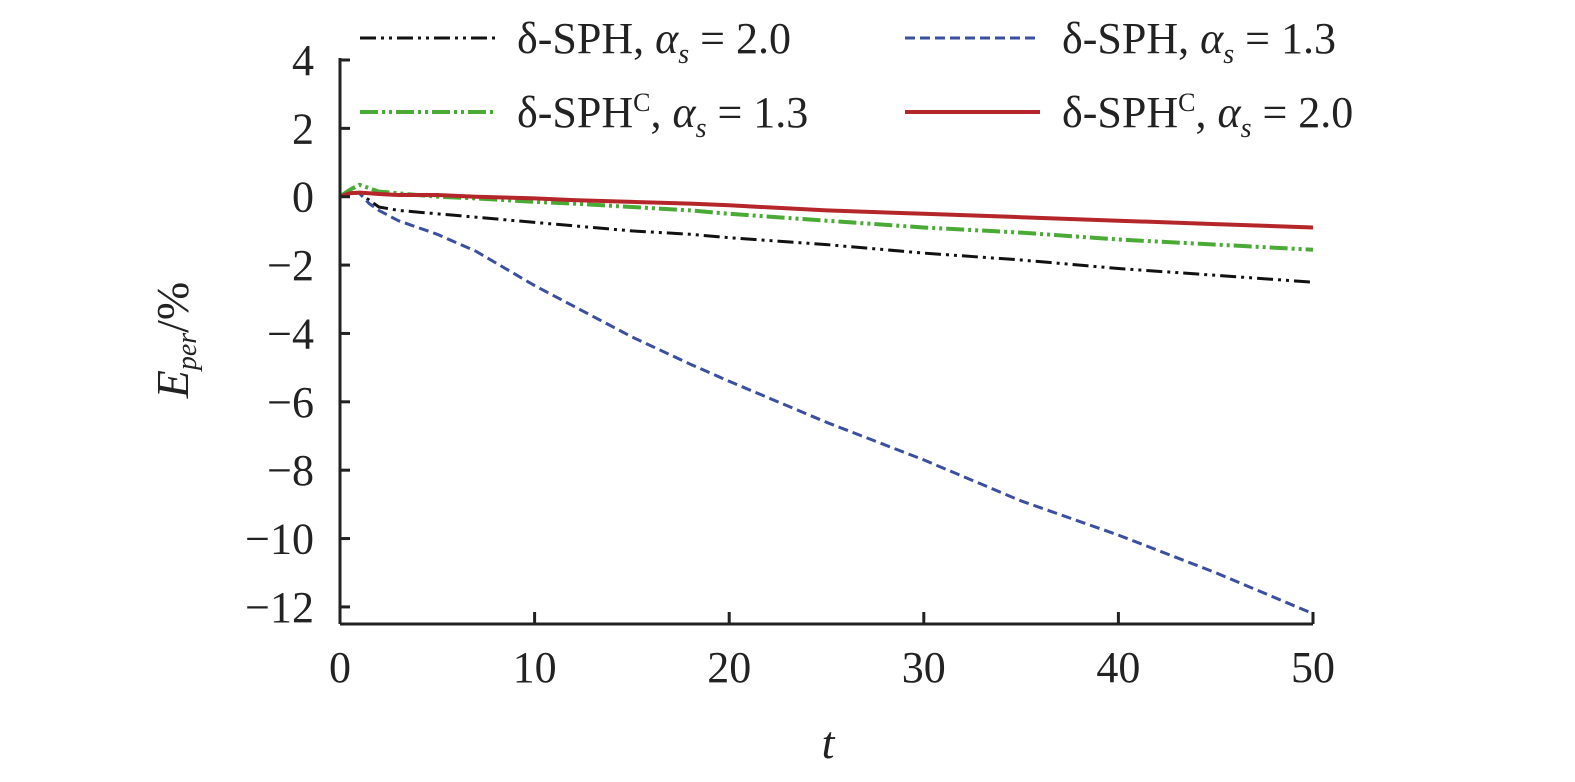  I want to click on legend-item-1: δ-SPH, αs = 2.0, so click(575, 42).